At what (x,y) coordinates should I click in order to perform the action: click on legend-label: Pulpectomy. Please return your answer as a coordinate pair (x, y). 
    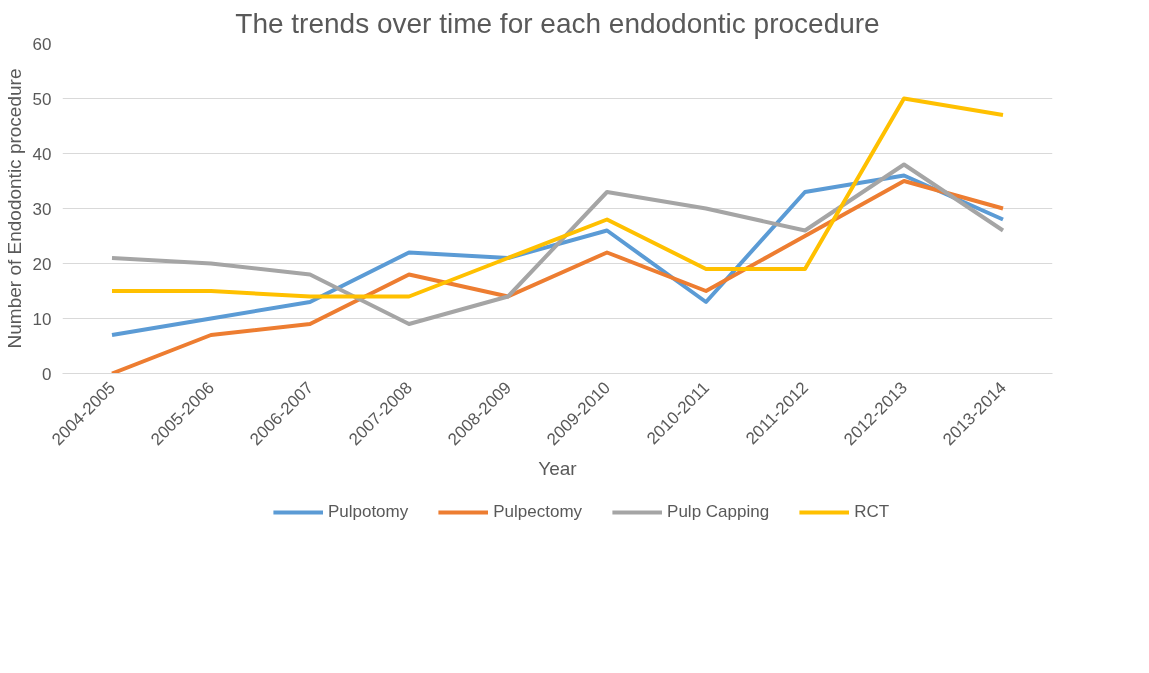
    Looking at the image, I should click on (538, 512).